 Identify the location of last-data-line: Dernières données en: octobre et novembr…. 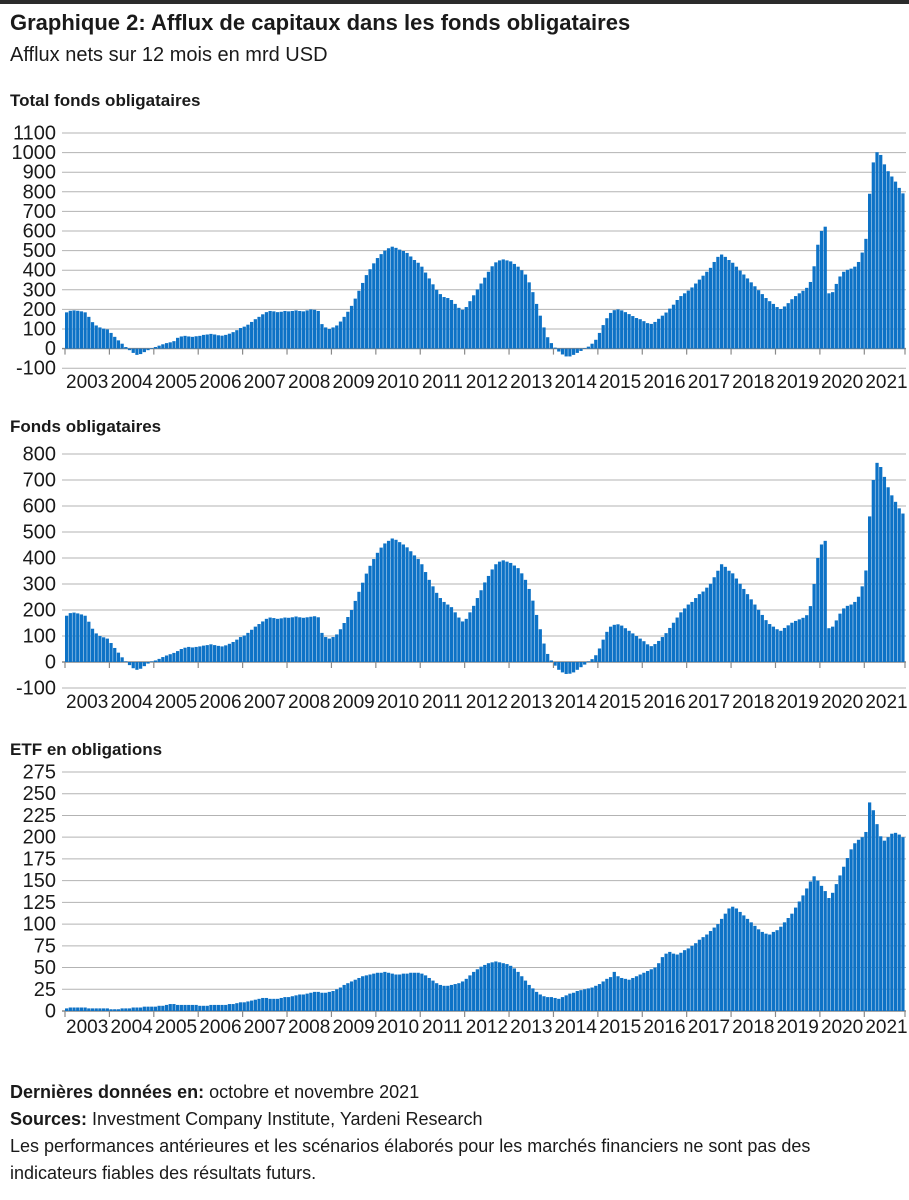
(456, 1092).